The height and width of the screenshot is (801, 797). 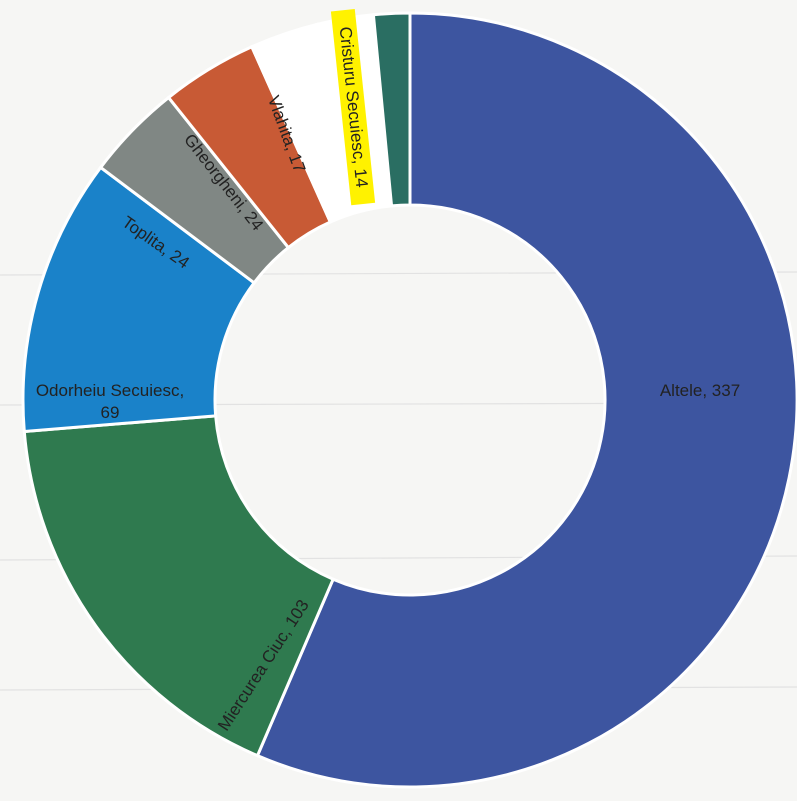 I want to click on label-highlight-cristuru-secuiesc, so click(x=353, y=107).